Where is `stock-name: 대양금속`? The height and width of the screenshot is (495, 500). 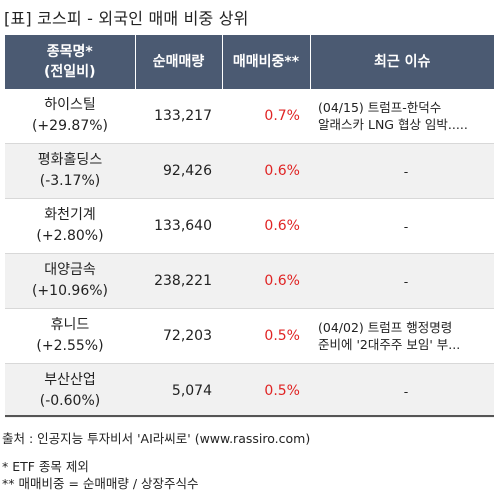
stock-name: 대양금속 is located at coordinates (70, 270).